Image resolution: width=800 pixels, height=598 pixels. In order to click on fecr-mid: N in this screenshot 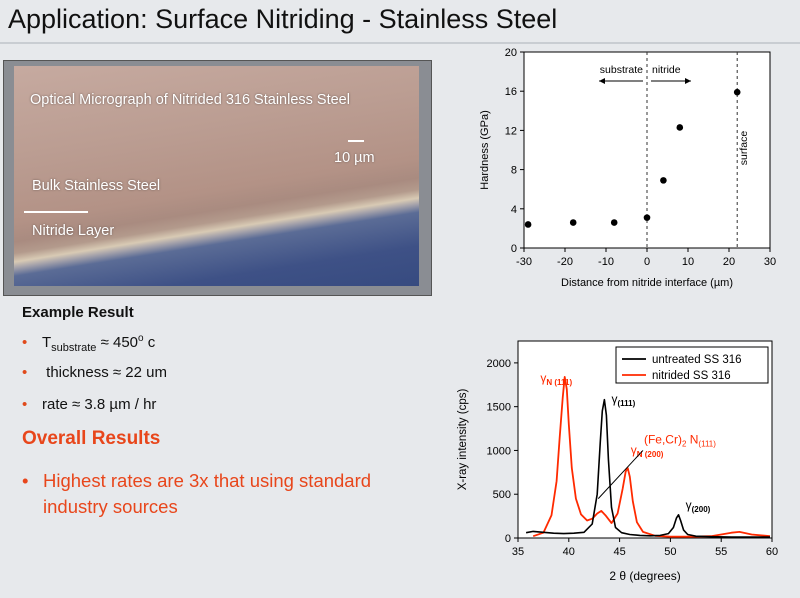, I will do `click(692, 439)`.